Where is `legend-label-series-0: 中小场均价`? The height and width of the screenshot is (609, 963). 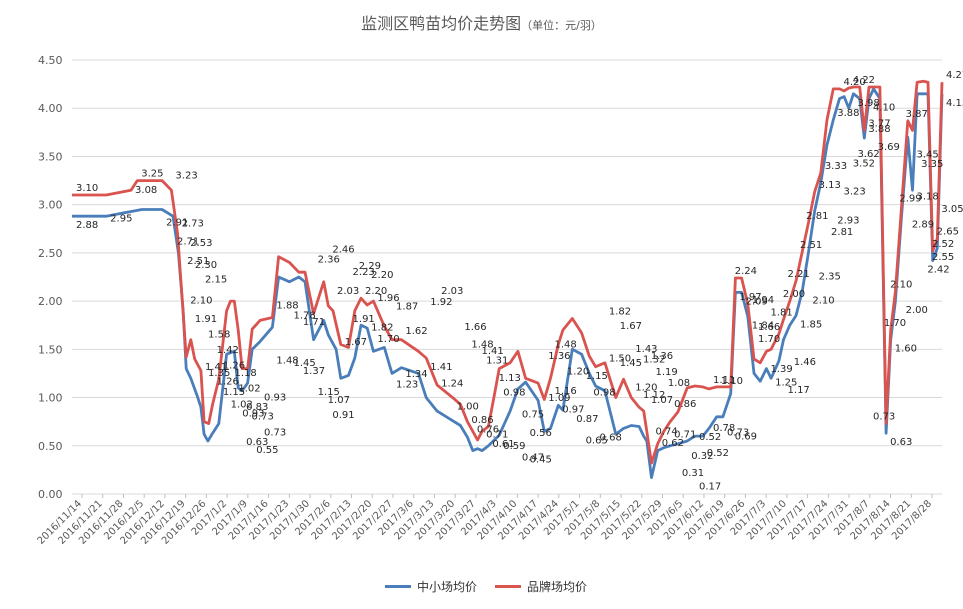
legend-label-series-0: 中小场均价 is located at coordinates (447, 587).